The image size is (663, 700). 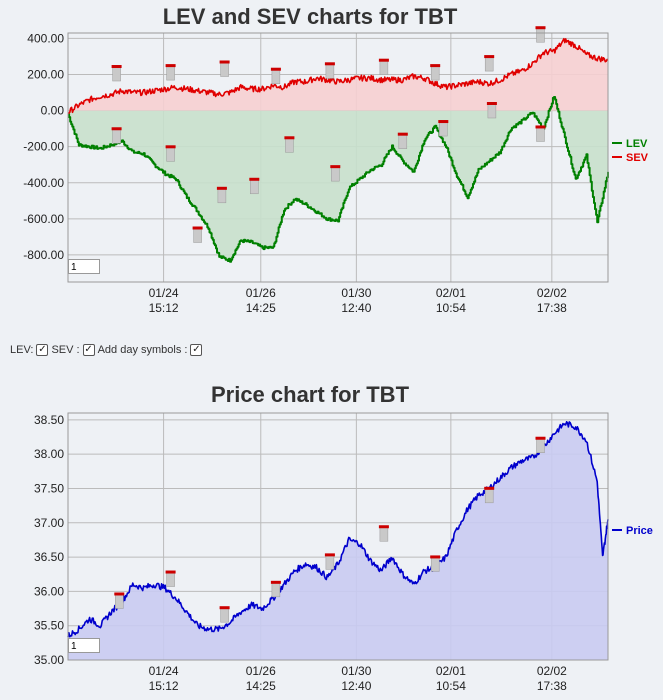 What do you see at coordinates (49, 660) in the screenshot?
I see `y-tick-label: 35.00` at bounding box center [49, 660].